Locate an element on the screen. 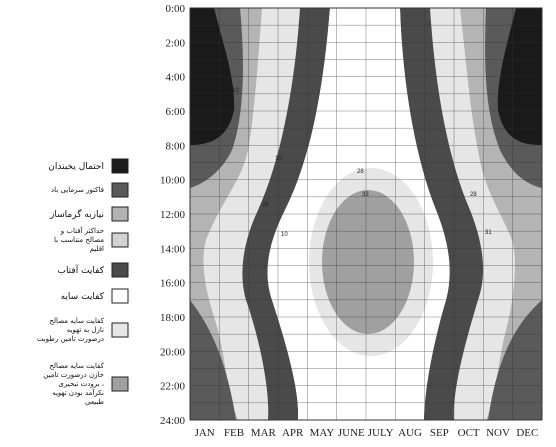 This screenshot has height=447, width=556. y-tick-label: 8:00 is located at coordinates (175, 146).